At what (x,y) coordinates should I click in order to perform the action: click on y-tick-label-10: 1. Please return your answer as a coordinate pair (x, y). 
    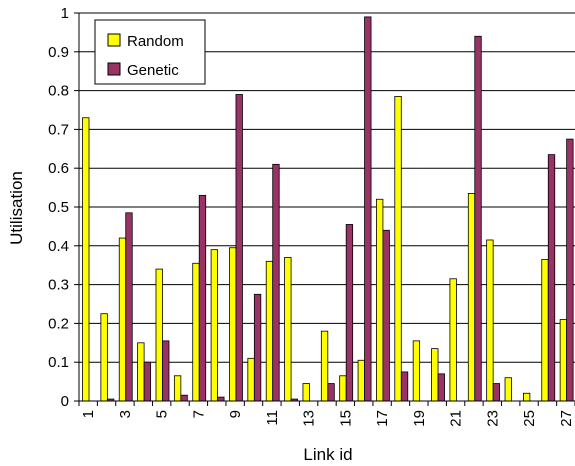
    Looking at the image, I should click on (65, 13).